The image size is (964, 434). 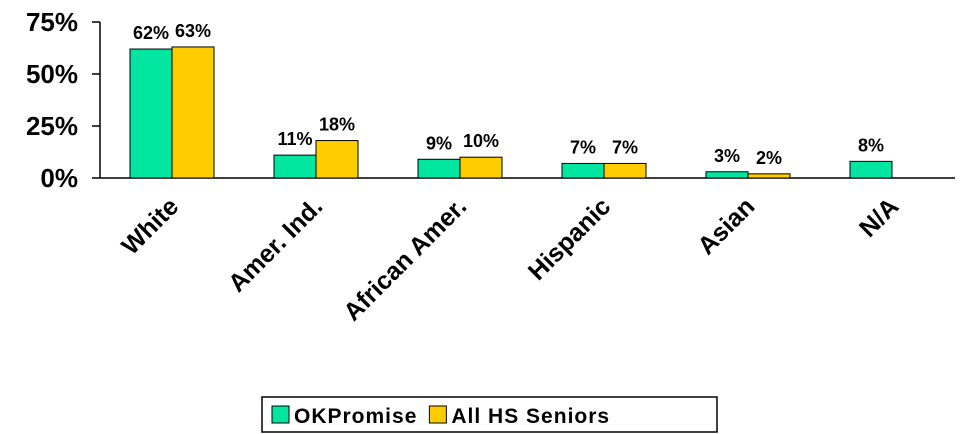 What do you see at coordinates (871, 145) in the screenshot?
I see `value-label: 8%` at bounding box center [871, 145].